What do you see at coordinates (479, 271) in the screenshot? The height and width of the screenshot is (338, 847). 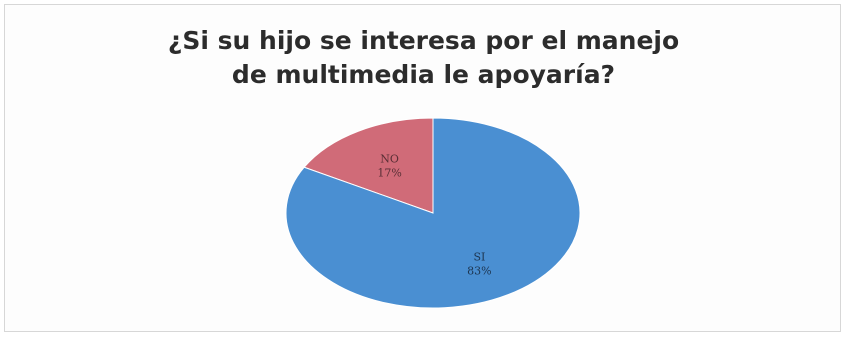 I see `slice-percent-label-si: 83%` at bounding box center [479, 271].